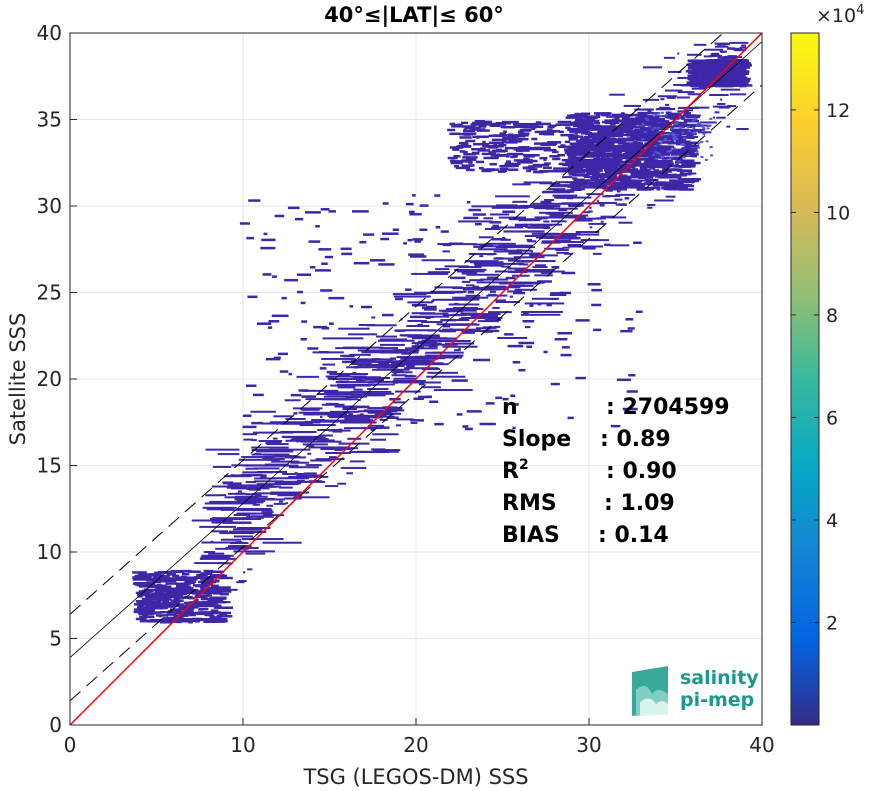 The height and width of the screenshot is (791, 873). What do you see at coordinates (639, 503) in the screenshot?
I see `stat-value: : 1.09` at bounding box center [639, 503].